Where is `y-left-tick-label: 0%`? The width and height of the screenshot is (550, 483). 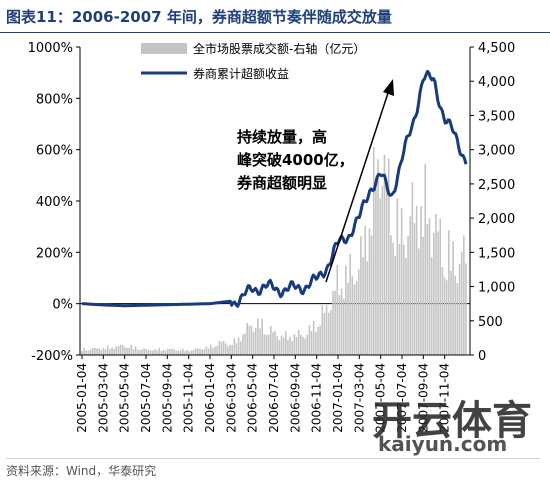 y-left-tick-label: 0% is located at coordinates (62, 305).